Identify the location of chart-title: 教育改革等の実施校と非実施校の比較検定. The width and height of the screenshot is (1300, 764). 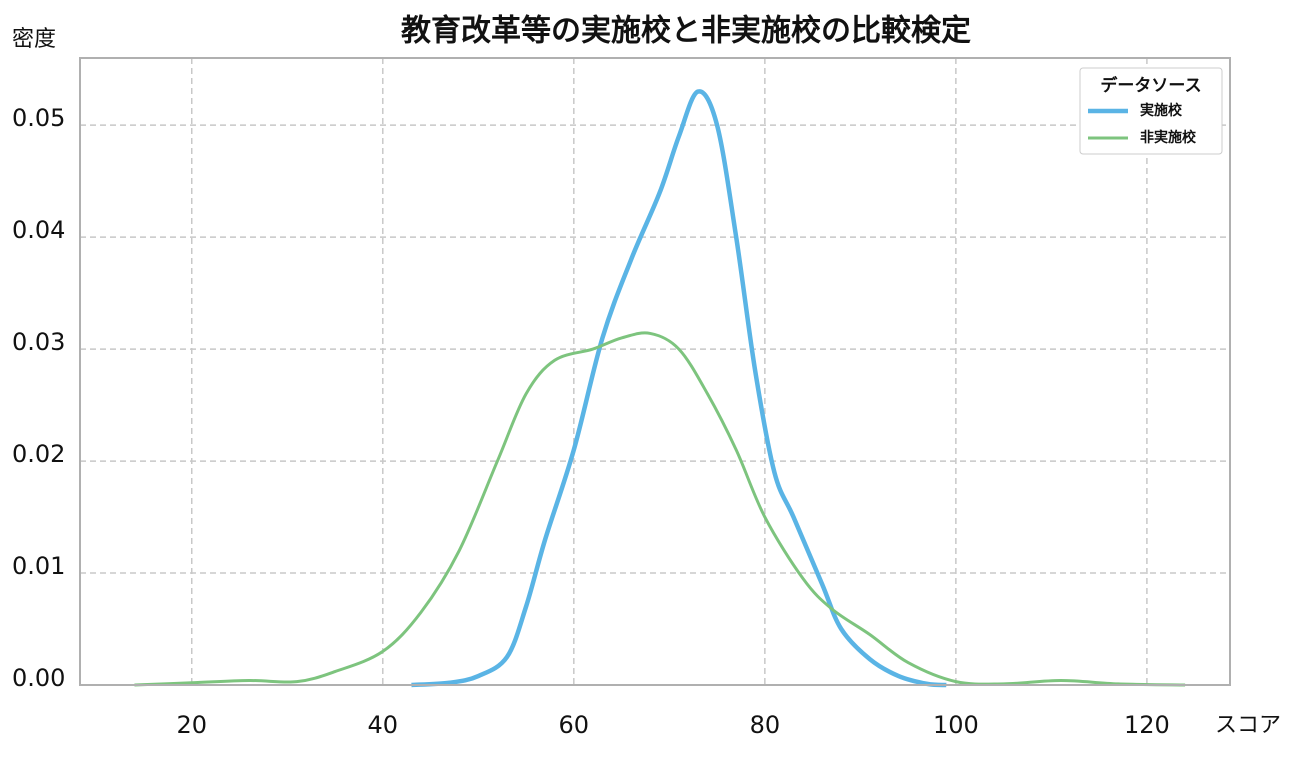
(686, 31).